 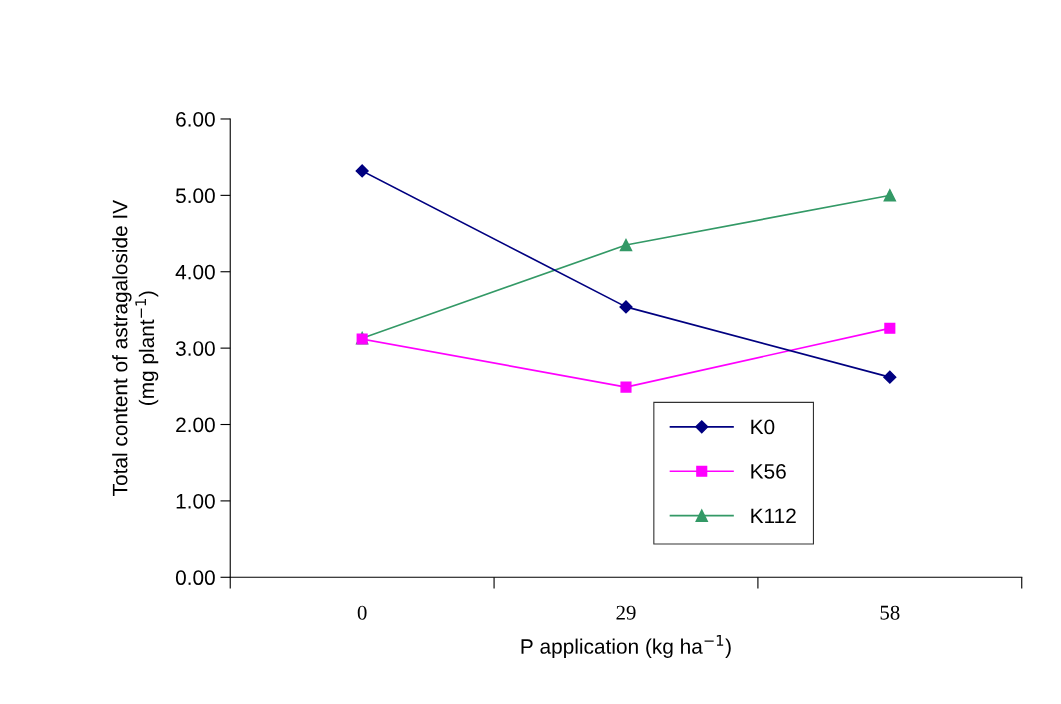 I want to click on x-tick-label: 58, so click(x=890, y=612).